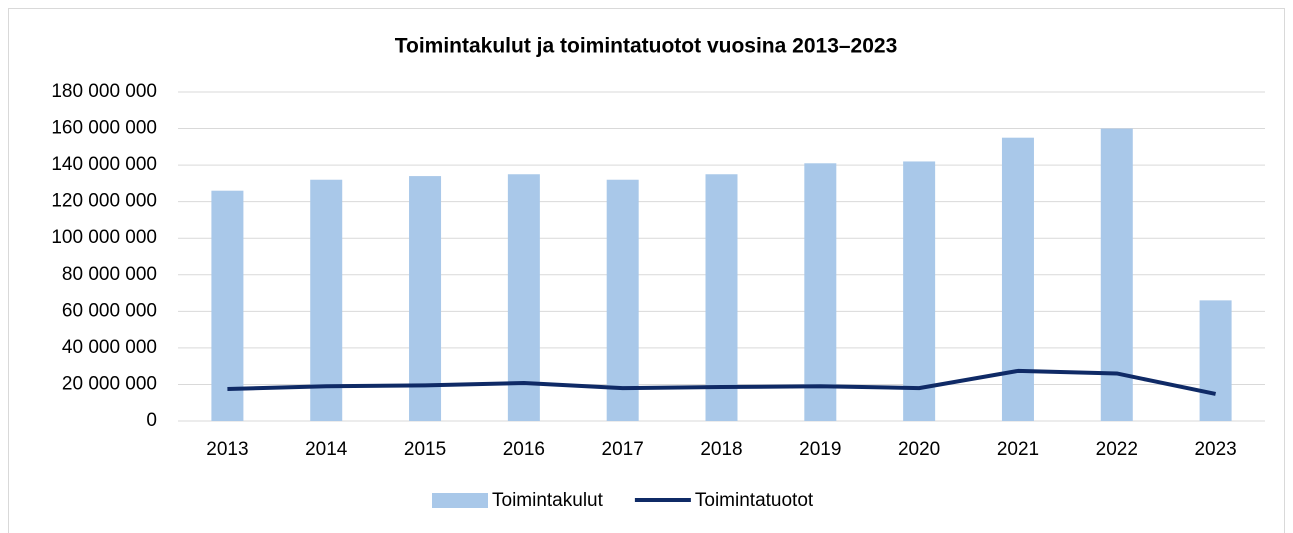 The width and height of the screenshot is (1293, 533). I want to click on x-tick-label: 2023, so click(1215, 449).